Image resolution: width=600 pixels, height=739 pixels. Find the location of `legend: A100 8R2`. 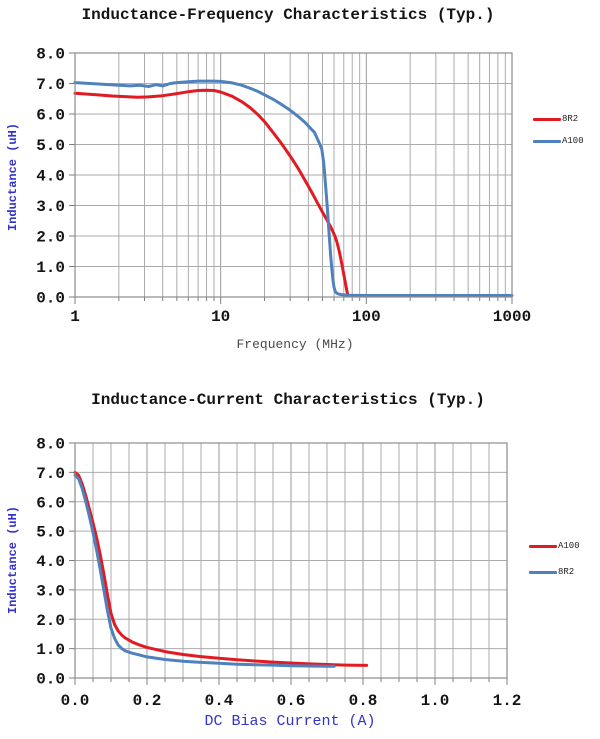

legend: A100 8R2 is located at coordinates (554, 559).